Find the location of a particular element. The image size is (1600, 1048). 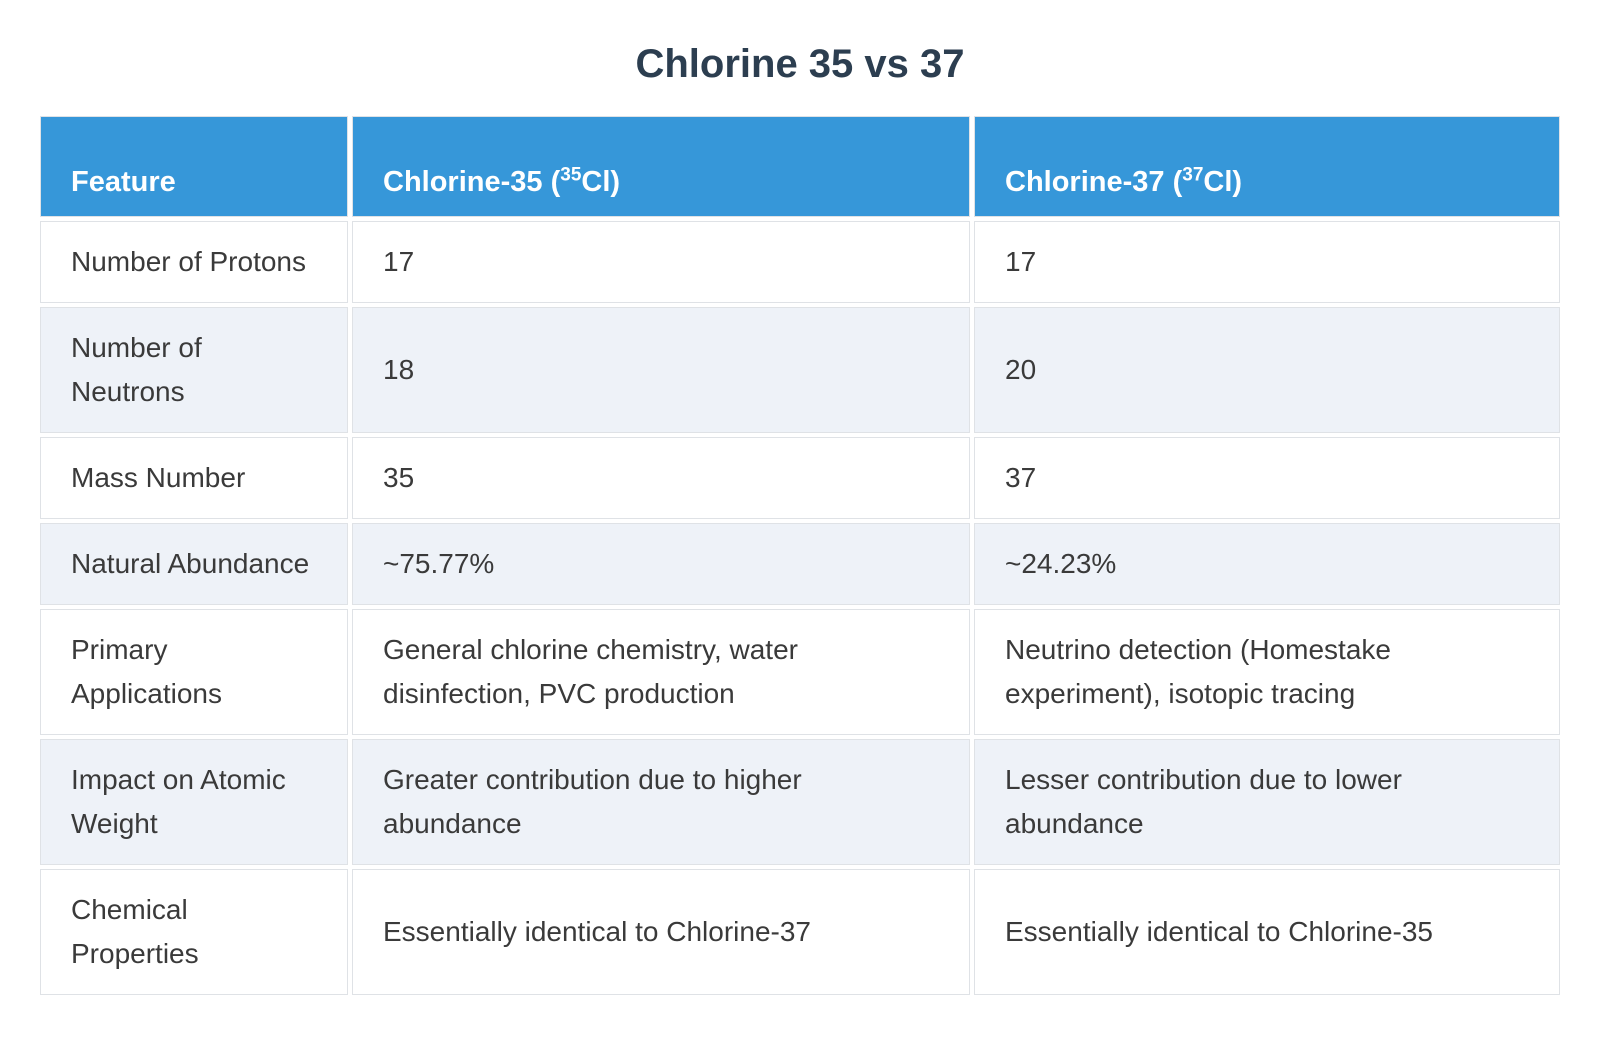

cl37-cell: ~24.23% is located at coordinates (1267, 564).